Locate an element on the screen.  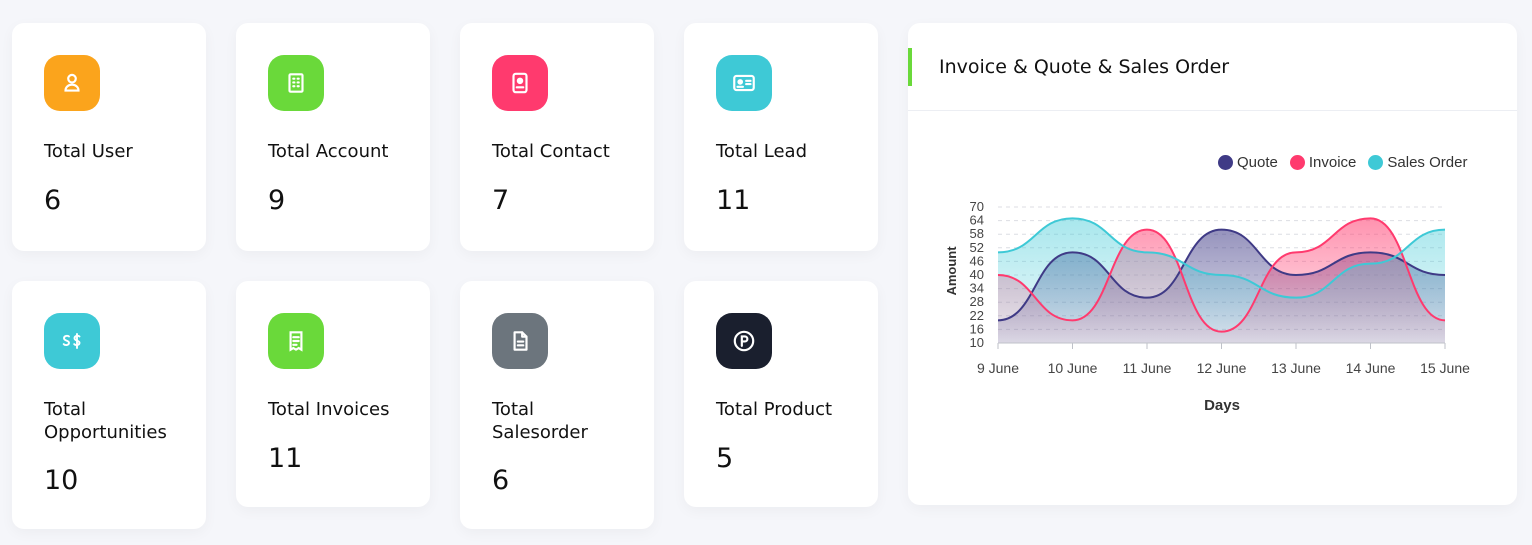
receipt-icon is located at coordinates (296, 341).